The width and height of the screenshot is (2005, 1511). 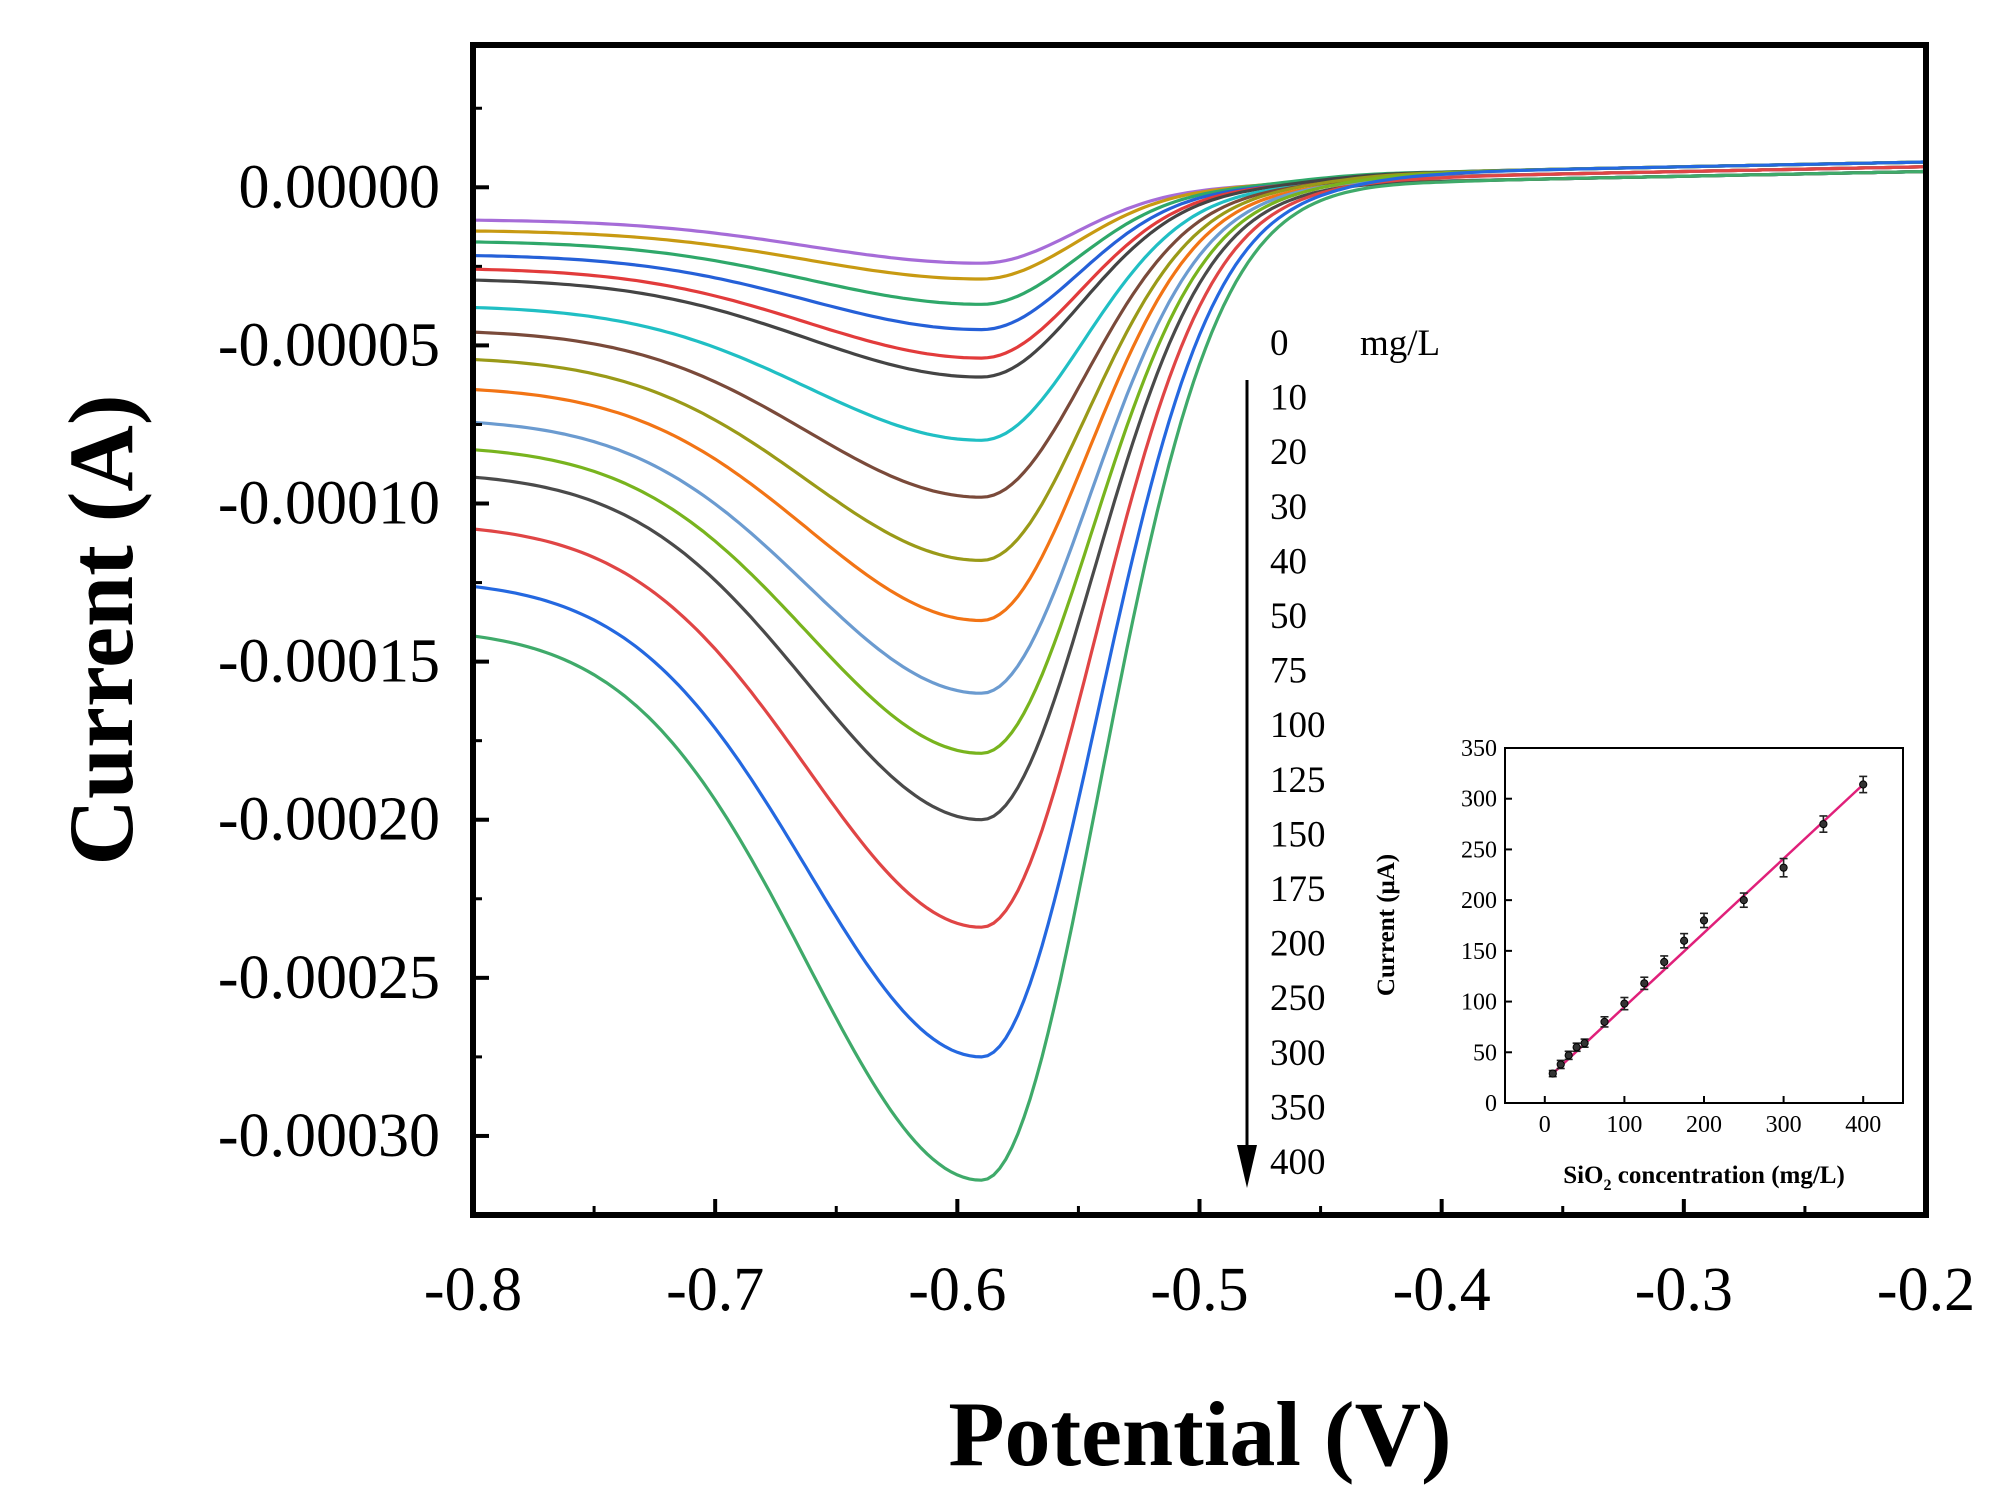 I want to click on y-axis-title: Current (A), so click(x=101, y=630).